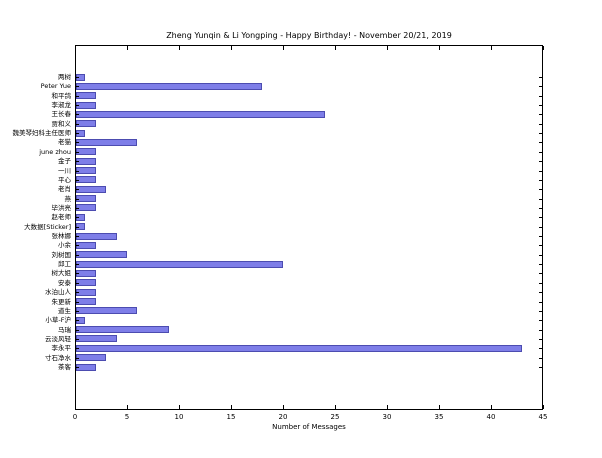 This screenshot has width=602, height=458. What do you see at coordinates (387, 417) in the screenshot?
I see `x-tick-label: 30` at bounding box center [387, 417].